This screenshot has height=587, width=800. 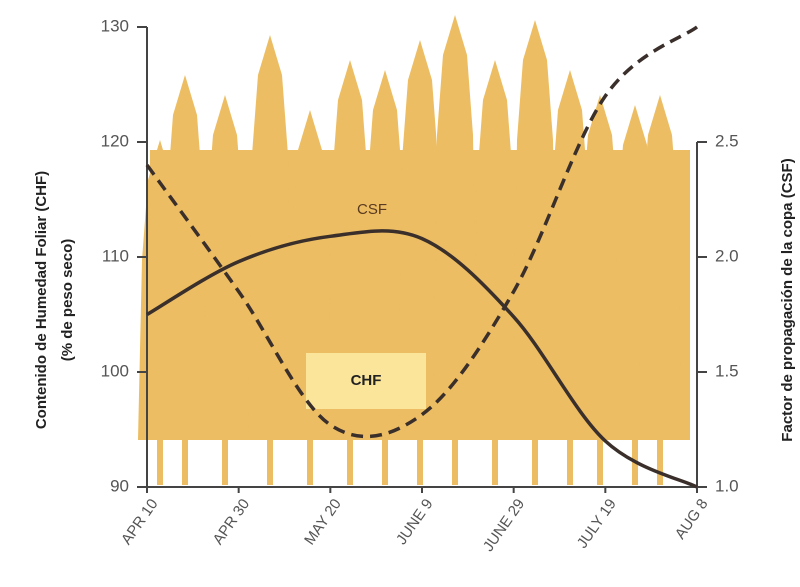 I want to click on x-tick-label: MAY 20, so click(x=323, y=522).